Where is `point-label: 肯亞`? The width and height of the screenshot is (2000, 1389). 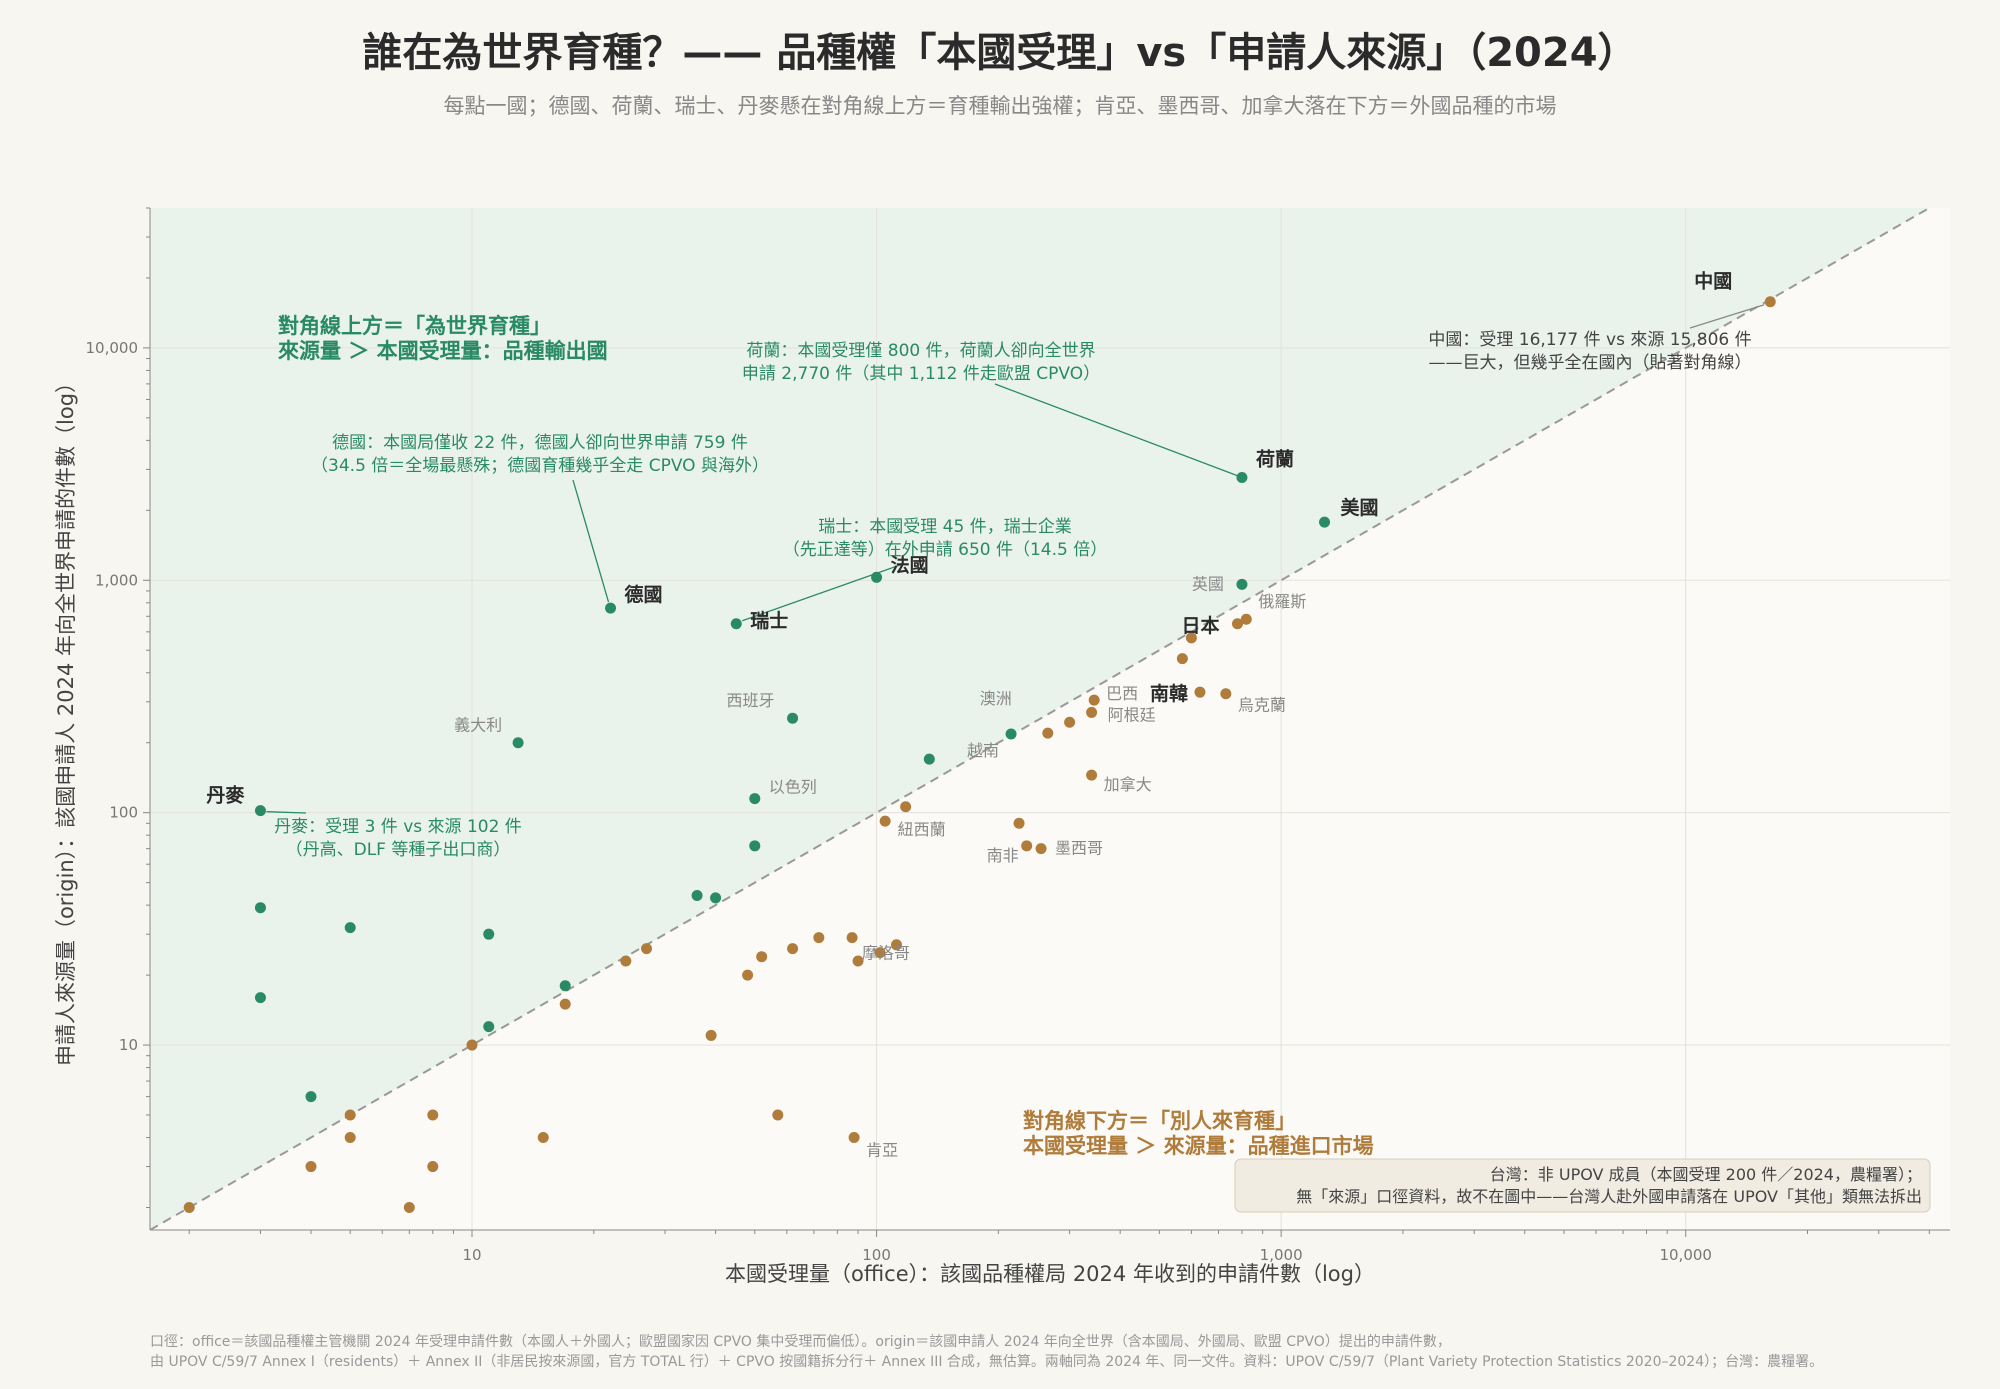
point-label: 肯亞 is located at coordinates (882, 1150).